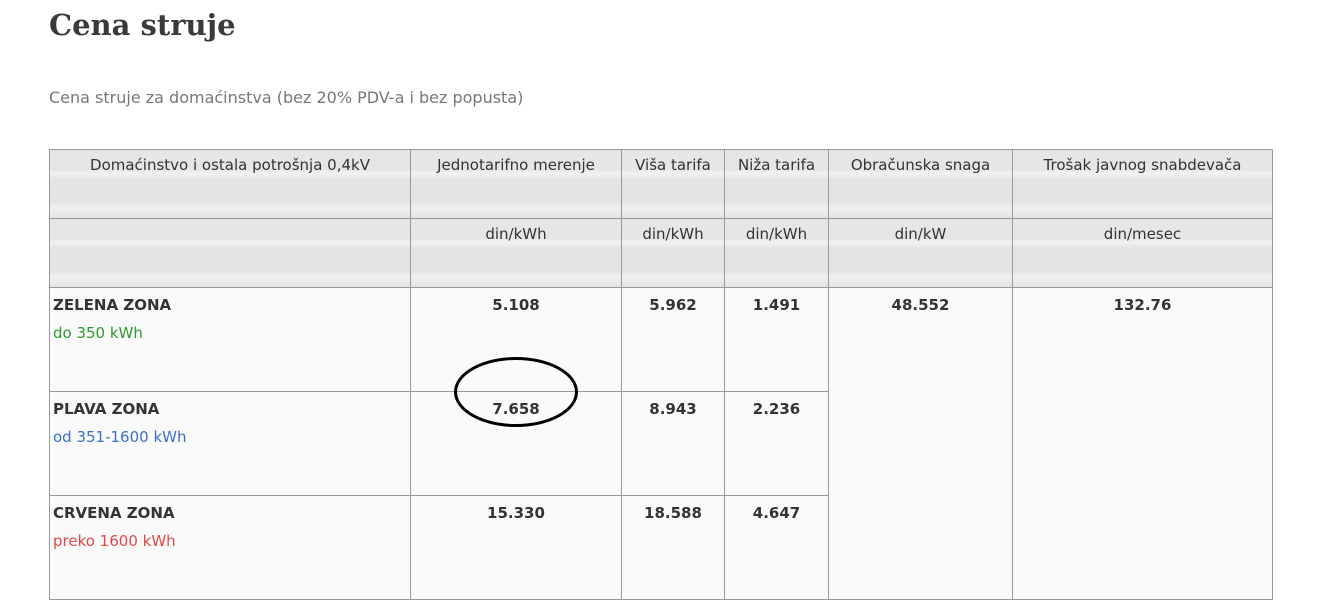 This screenshot has width=1330, height=602. I want to click on header-category: Domaćinstvo i ostala potrošnja 0,4kV, so click(230, 184).